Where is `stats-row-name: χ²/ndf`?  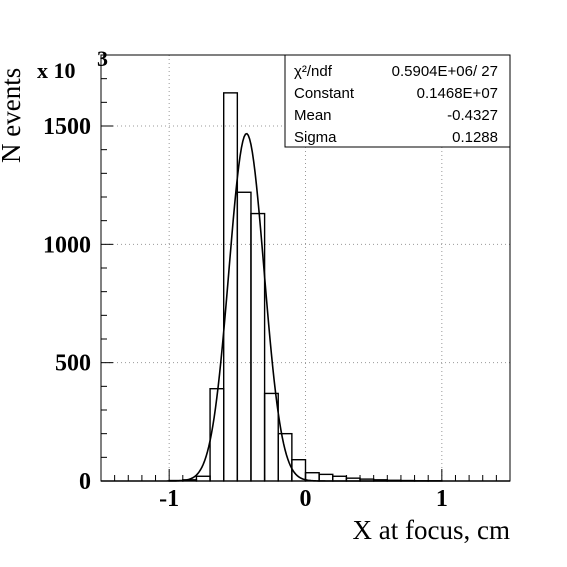 stats-row-name: χ²/ndf is located at coordinates (313, 71).